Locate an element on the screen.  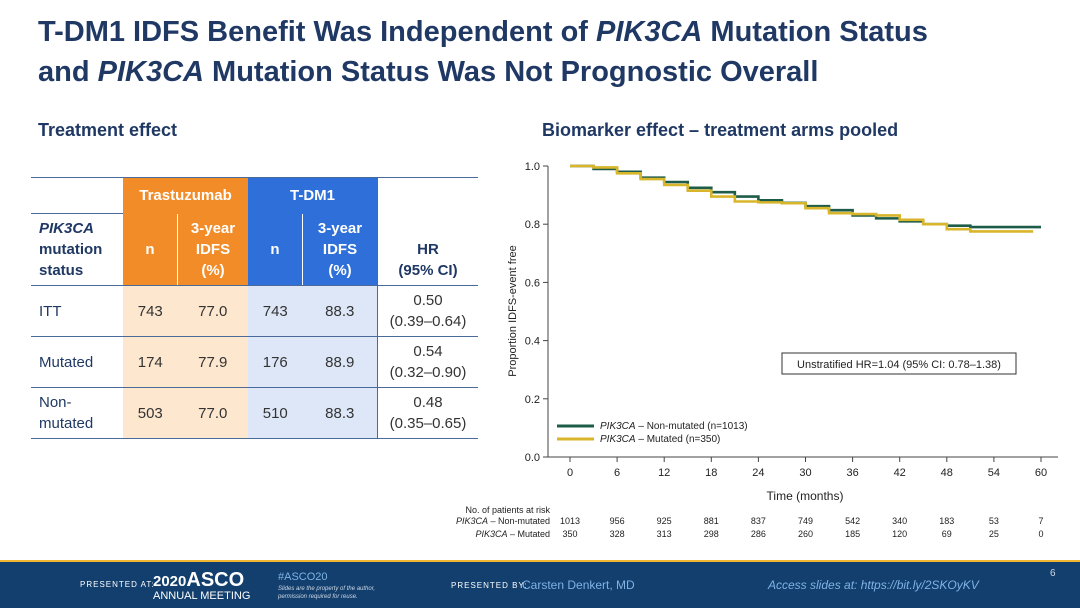
disclaimer-text: Slides are the property of the author, is located at coordinates (327, 589).